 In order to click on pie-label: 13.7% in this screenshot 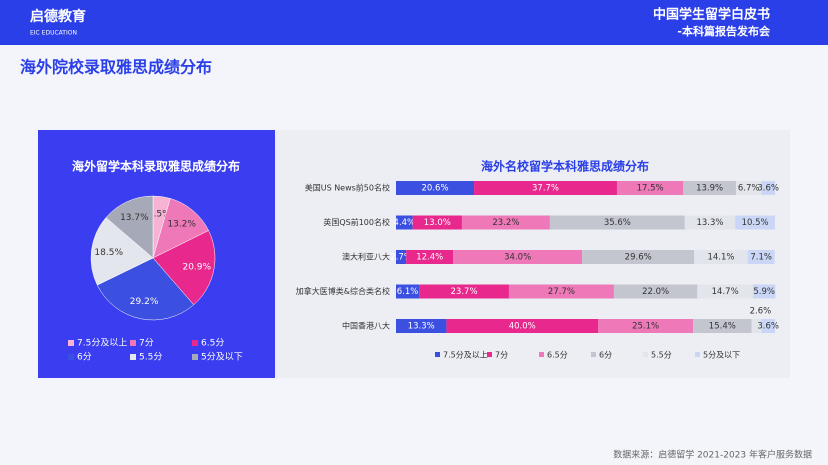, I will do `click(134, 218)`.